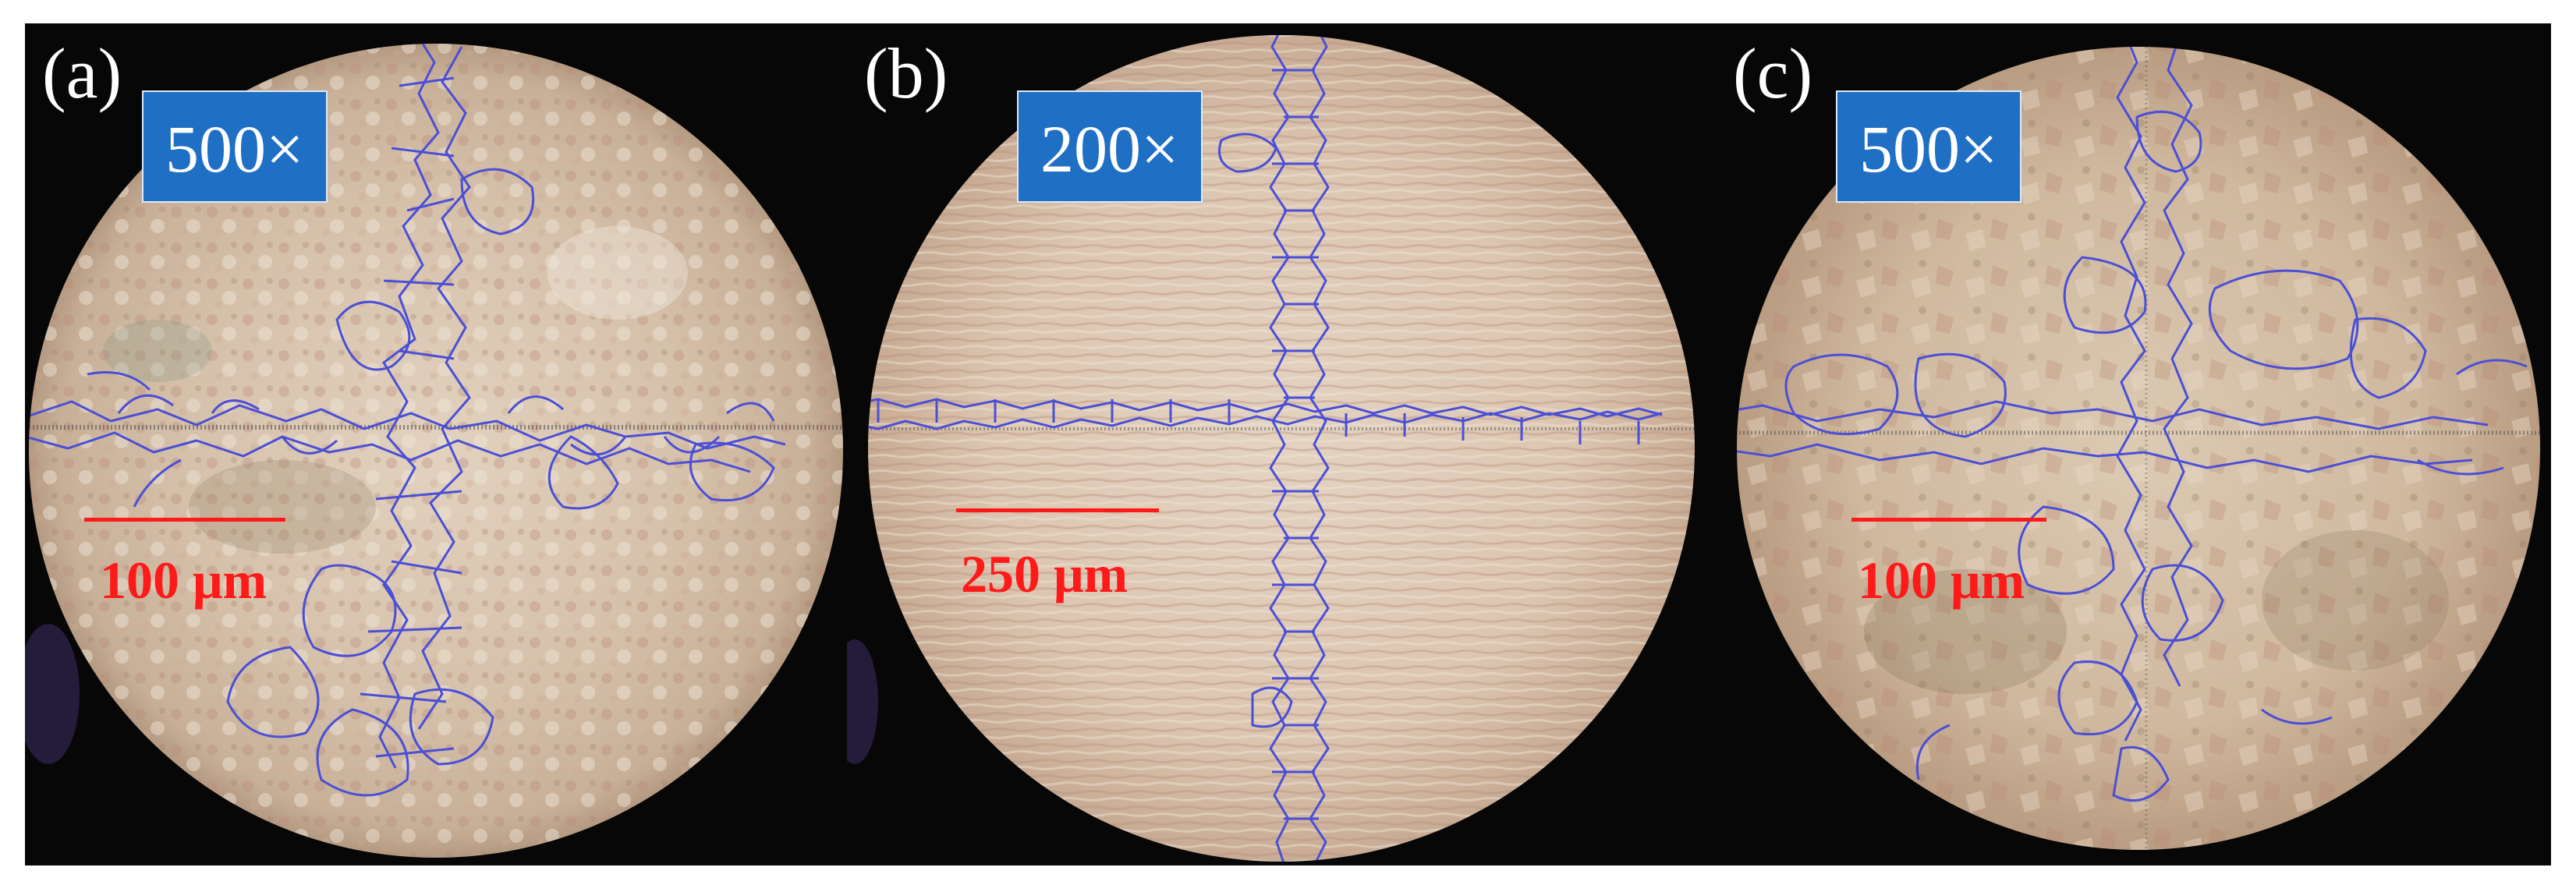 The height and width of the screenshot is (892, 2576). I want to click on scale-bar-text-a: 100 μm, so click(184, 580).